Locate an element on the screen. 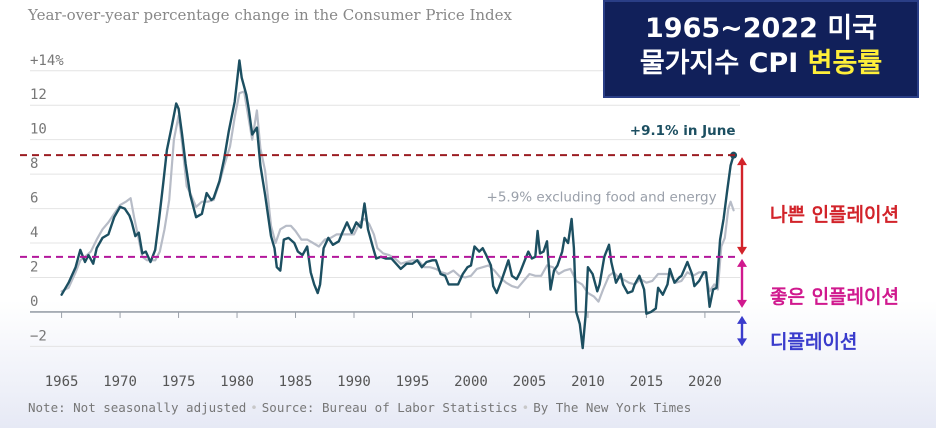 This screenshot has height=428, width=936. overlay-title-box: 1965~2022 미국 물가지수 CPI 변동률 is located at coordinates (761, 49).